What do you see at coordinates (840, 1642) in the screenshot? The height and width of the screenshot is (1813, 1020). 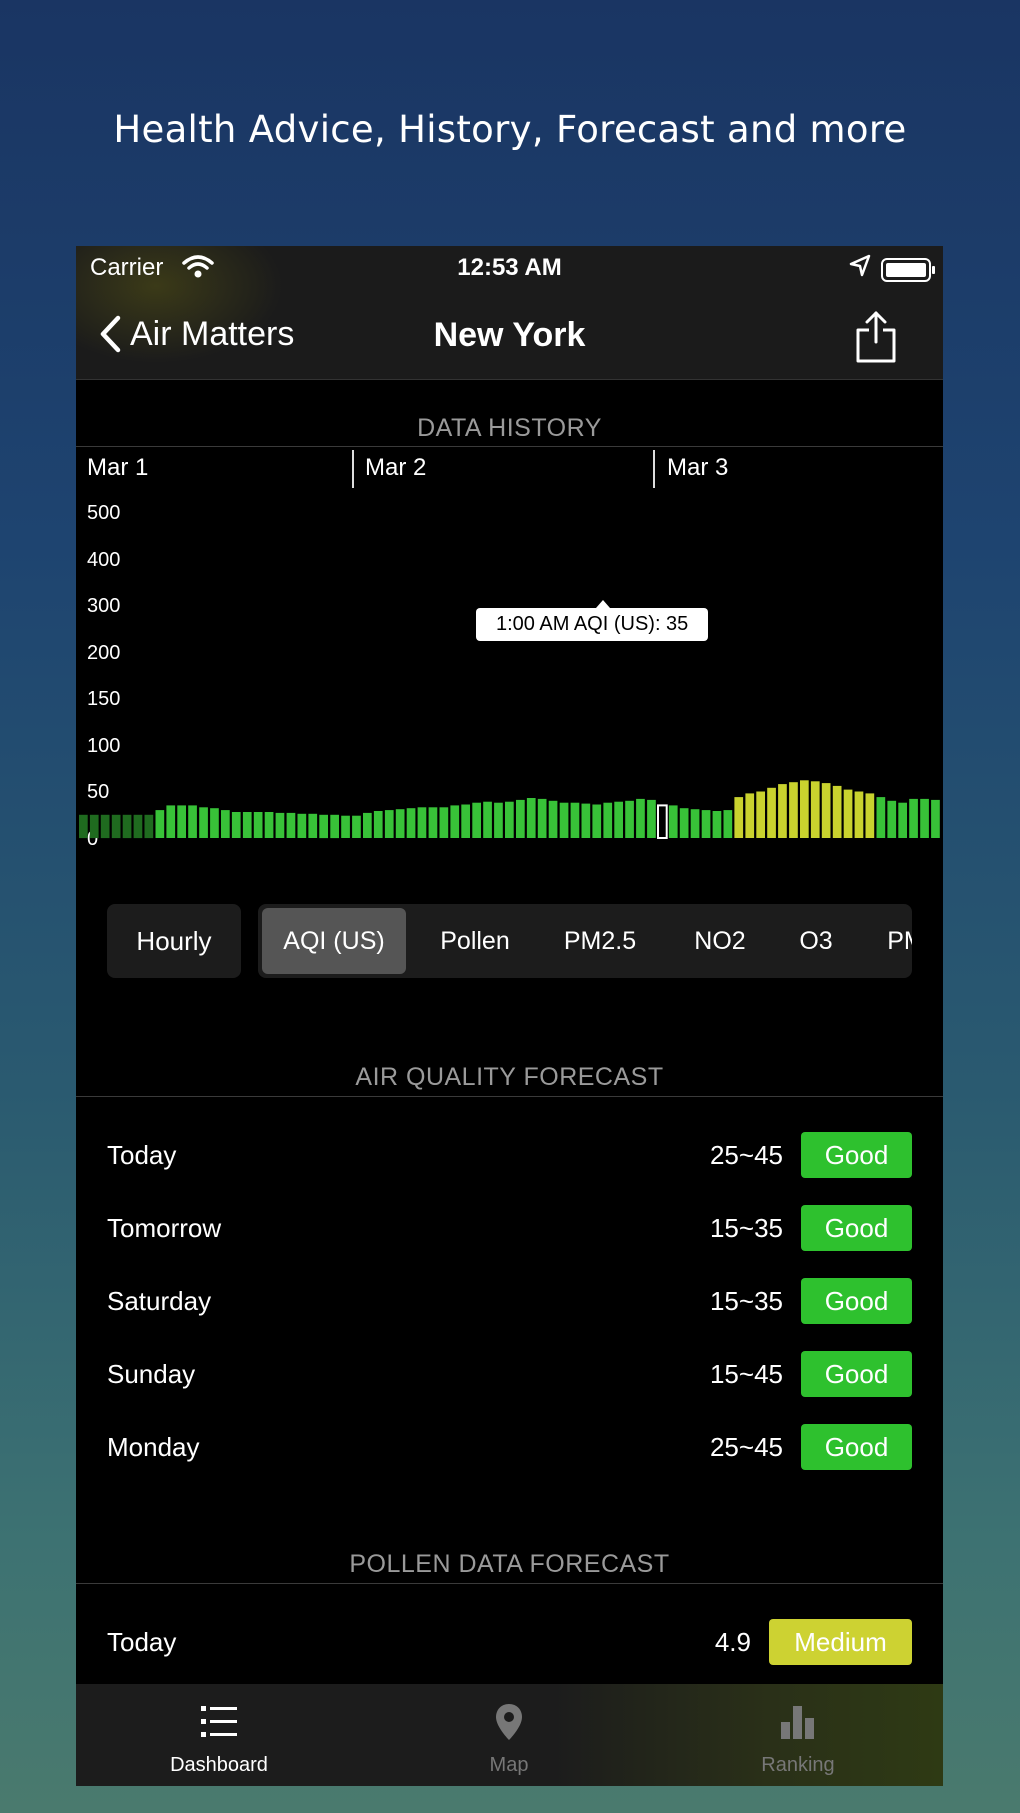 I see `status-badge: Medium` at bounding box center [840, 1642].